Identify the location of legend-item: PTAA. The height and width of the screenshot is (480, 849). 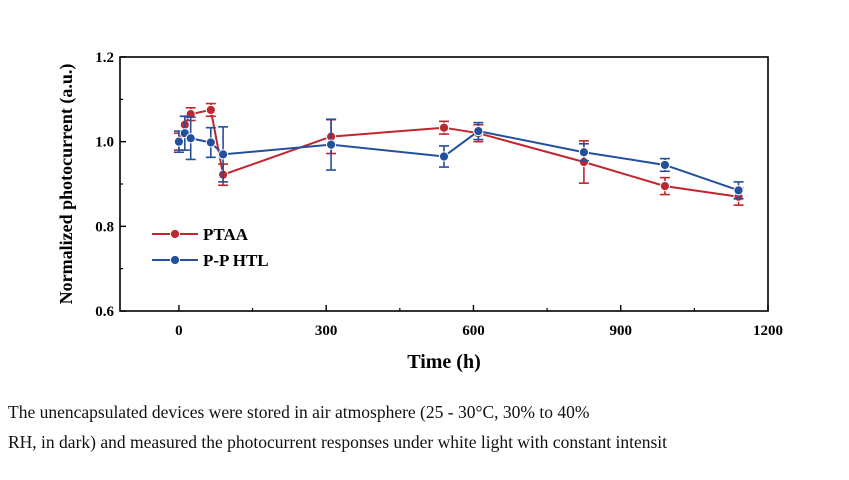
(200, 234).